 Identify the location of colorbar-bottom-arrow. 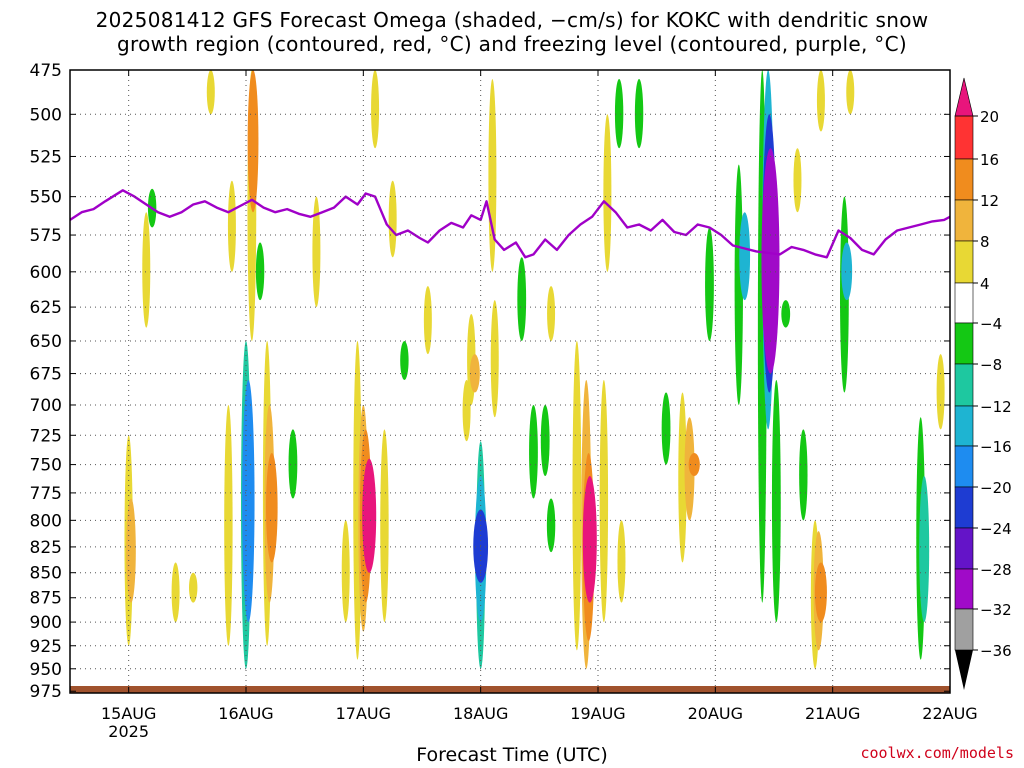
(964, 670).